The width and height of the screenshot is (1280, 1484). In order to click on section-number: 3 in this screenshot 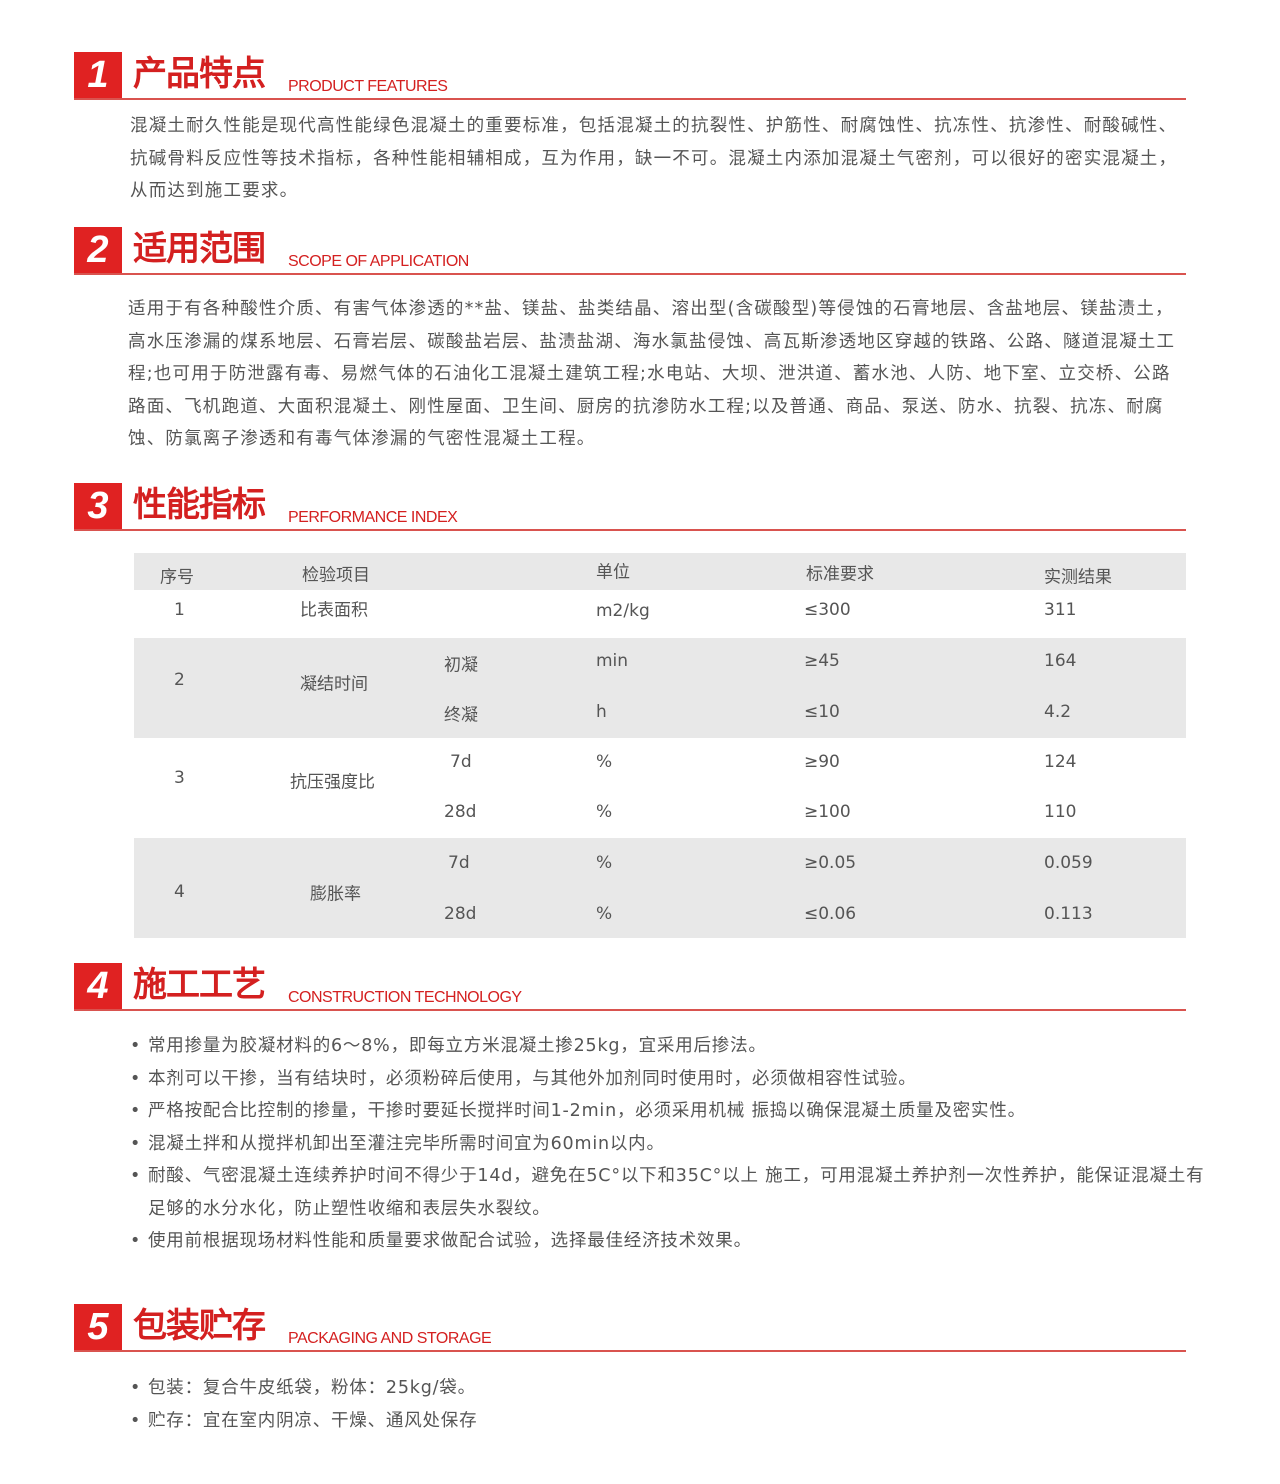, I will do `click(98, 506)`.